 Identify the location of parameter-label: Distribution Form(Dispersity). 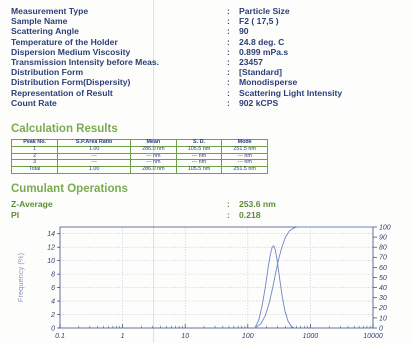
(71, 82).